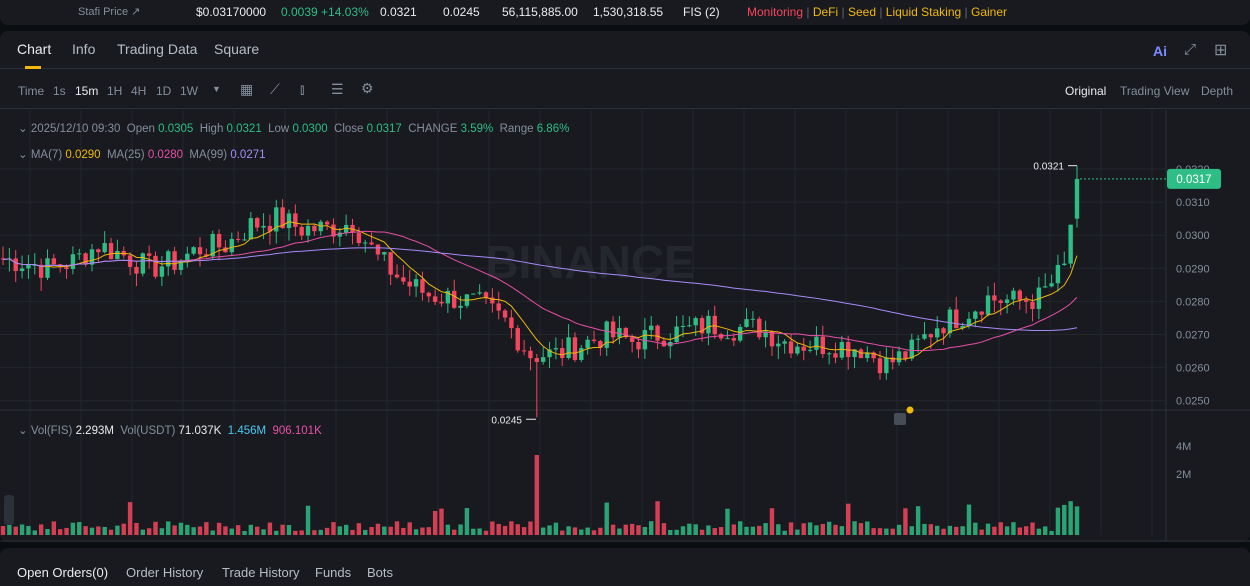 The image size is (1250, 586). I want to click on tab-funds: Funds, so click(333, 572).